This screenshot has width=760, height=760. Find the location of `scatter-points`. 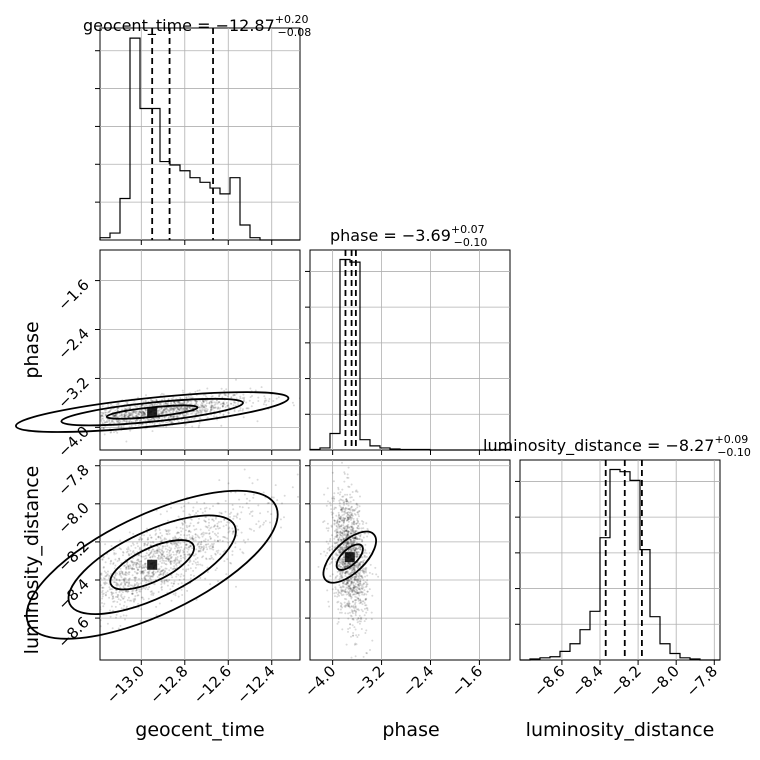

scatter-points is located at coordinates (348, 560).